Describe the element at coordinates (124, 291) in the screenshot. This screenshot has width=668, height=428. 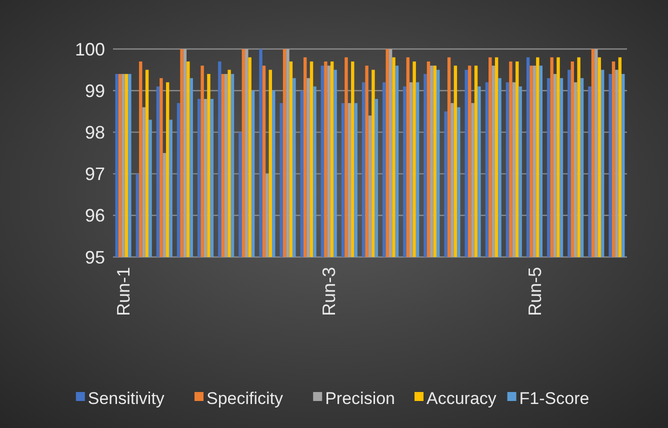
I see `x-tick-label: Run-1` at that location.